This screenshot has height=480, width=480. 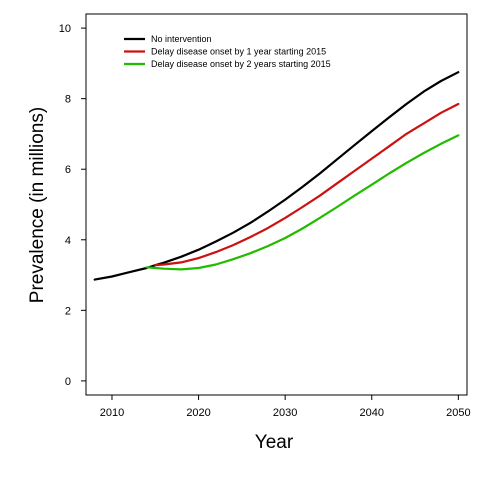 I want to click on y-tick-label: 2, so click(x=68, y=311).